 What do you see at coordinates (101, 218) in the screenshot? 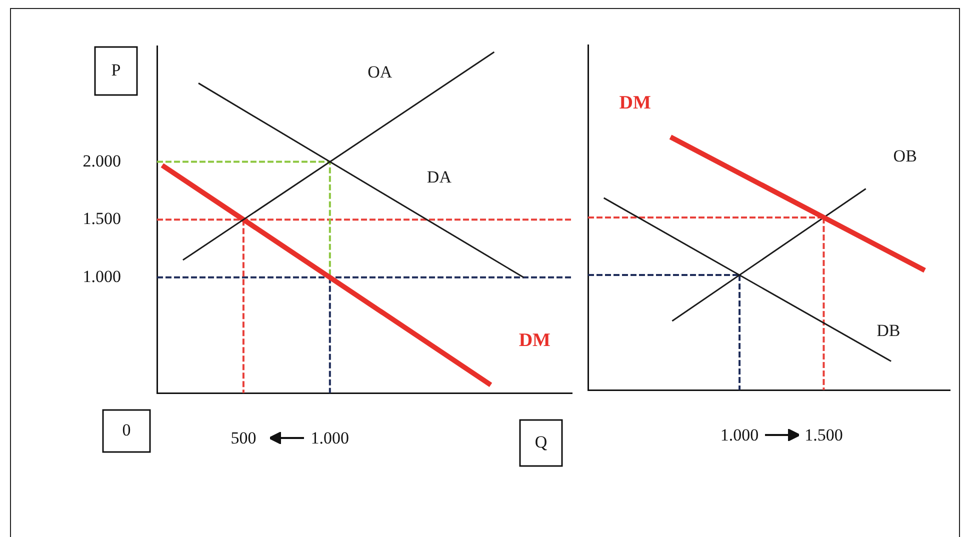
I see `y-tick-label: 1.500` at bounding box center [101, 218].